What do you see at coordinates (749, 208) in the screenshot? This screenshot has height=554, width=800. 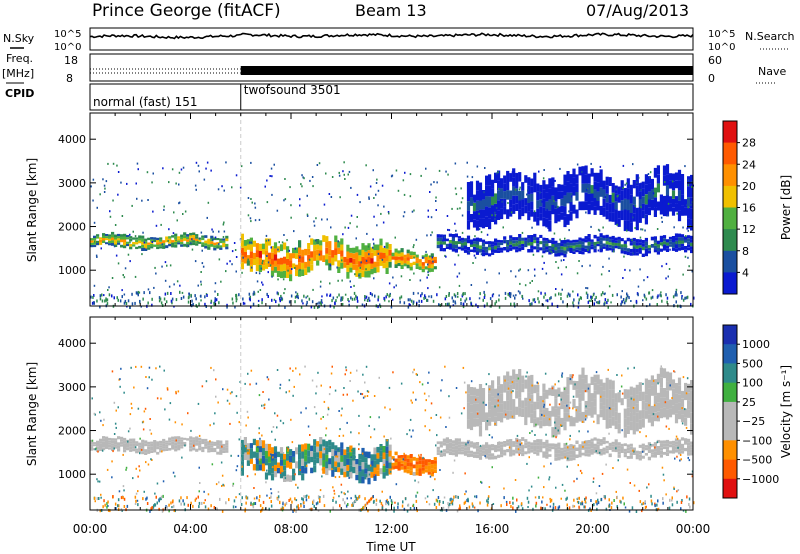 I see `colorbar-tick-label: 16` at bounding box center [749, 208].